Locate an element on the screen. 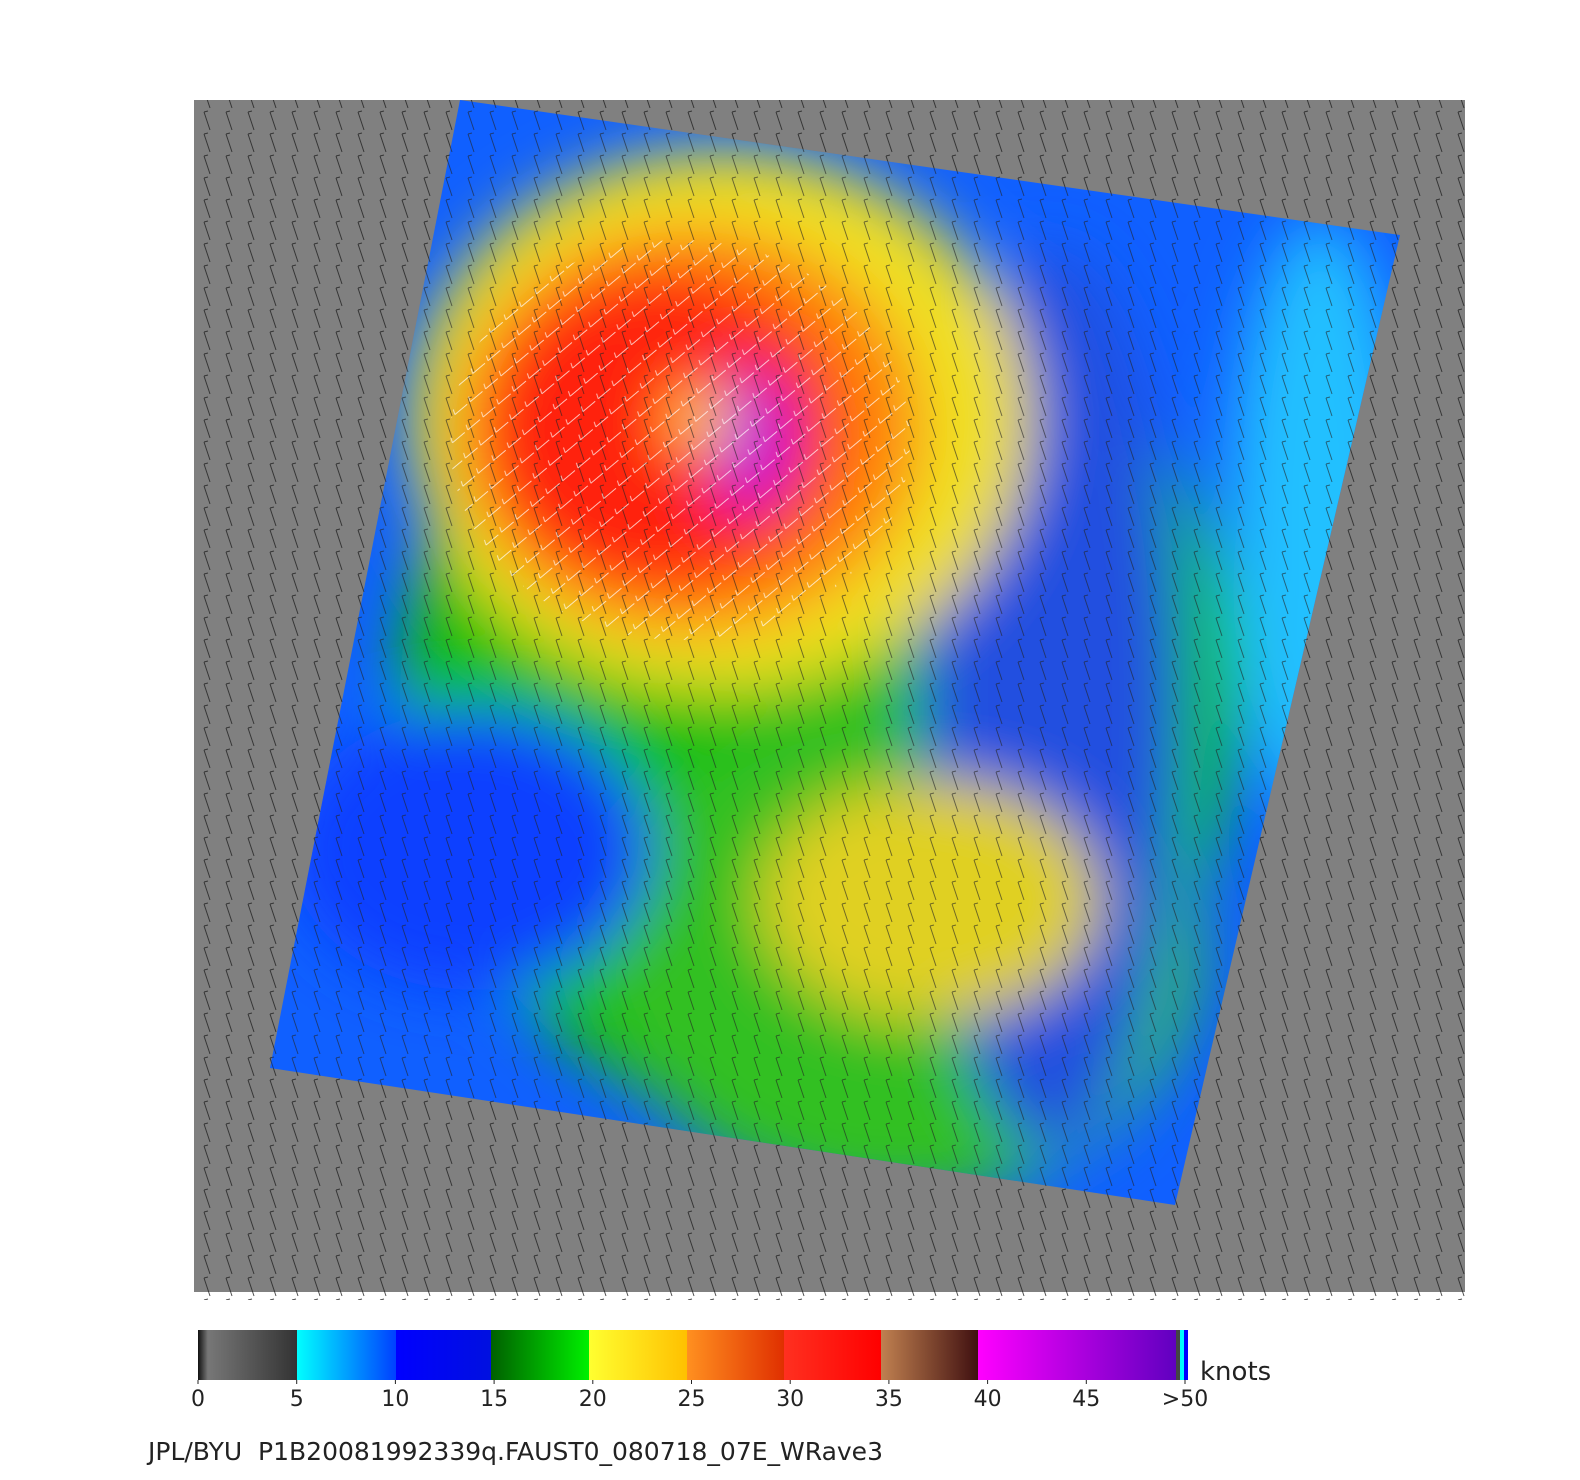 The width and height of the screenshot is (1580, 1480). tick-label: 45 is located at coordinates (1086, 1399).